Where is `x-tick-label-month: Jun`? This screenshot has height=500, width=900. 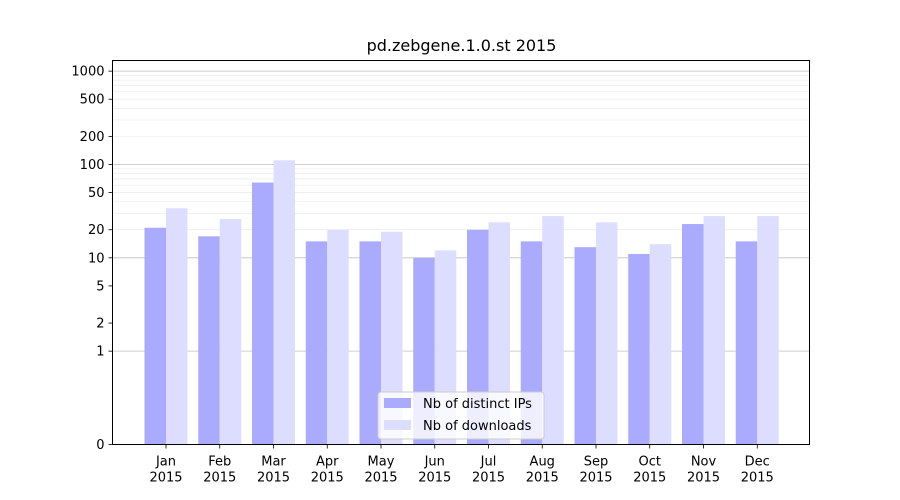 x-tick-label-month: Jun is located at coordinates (434, 462).